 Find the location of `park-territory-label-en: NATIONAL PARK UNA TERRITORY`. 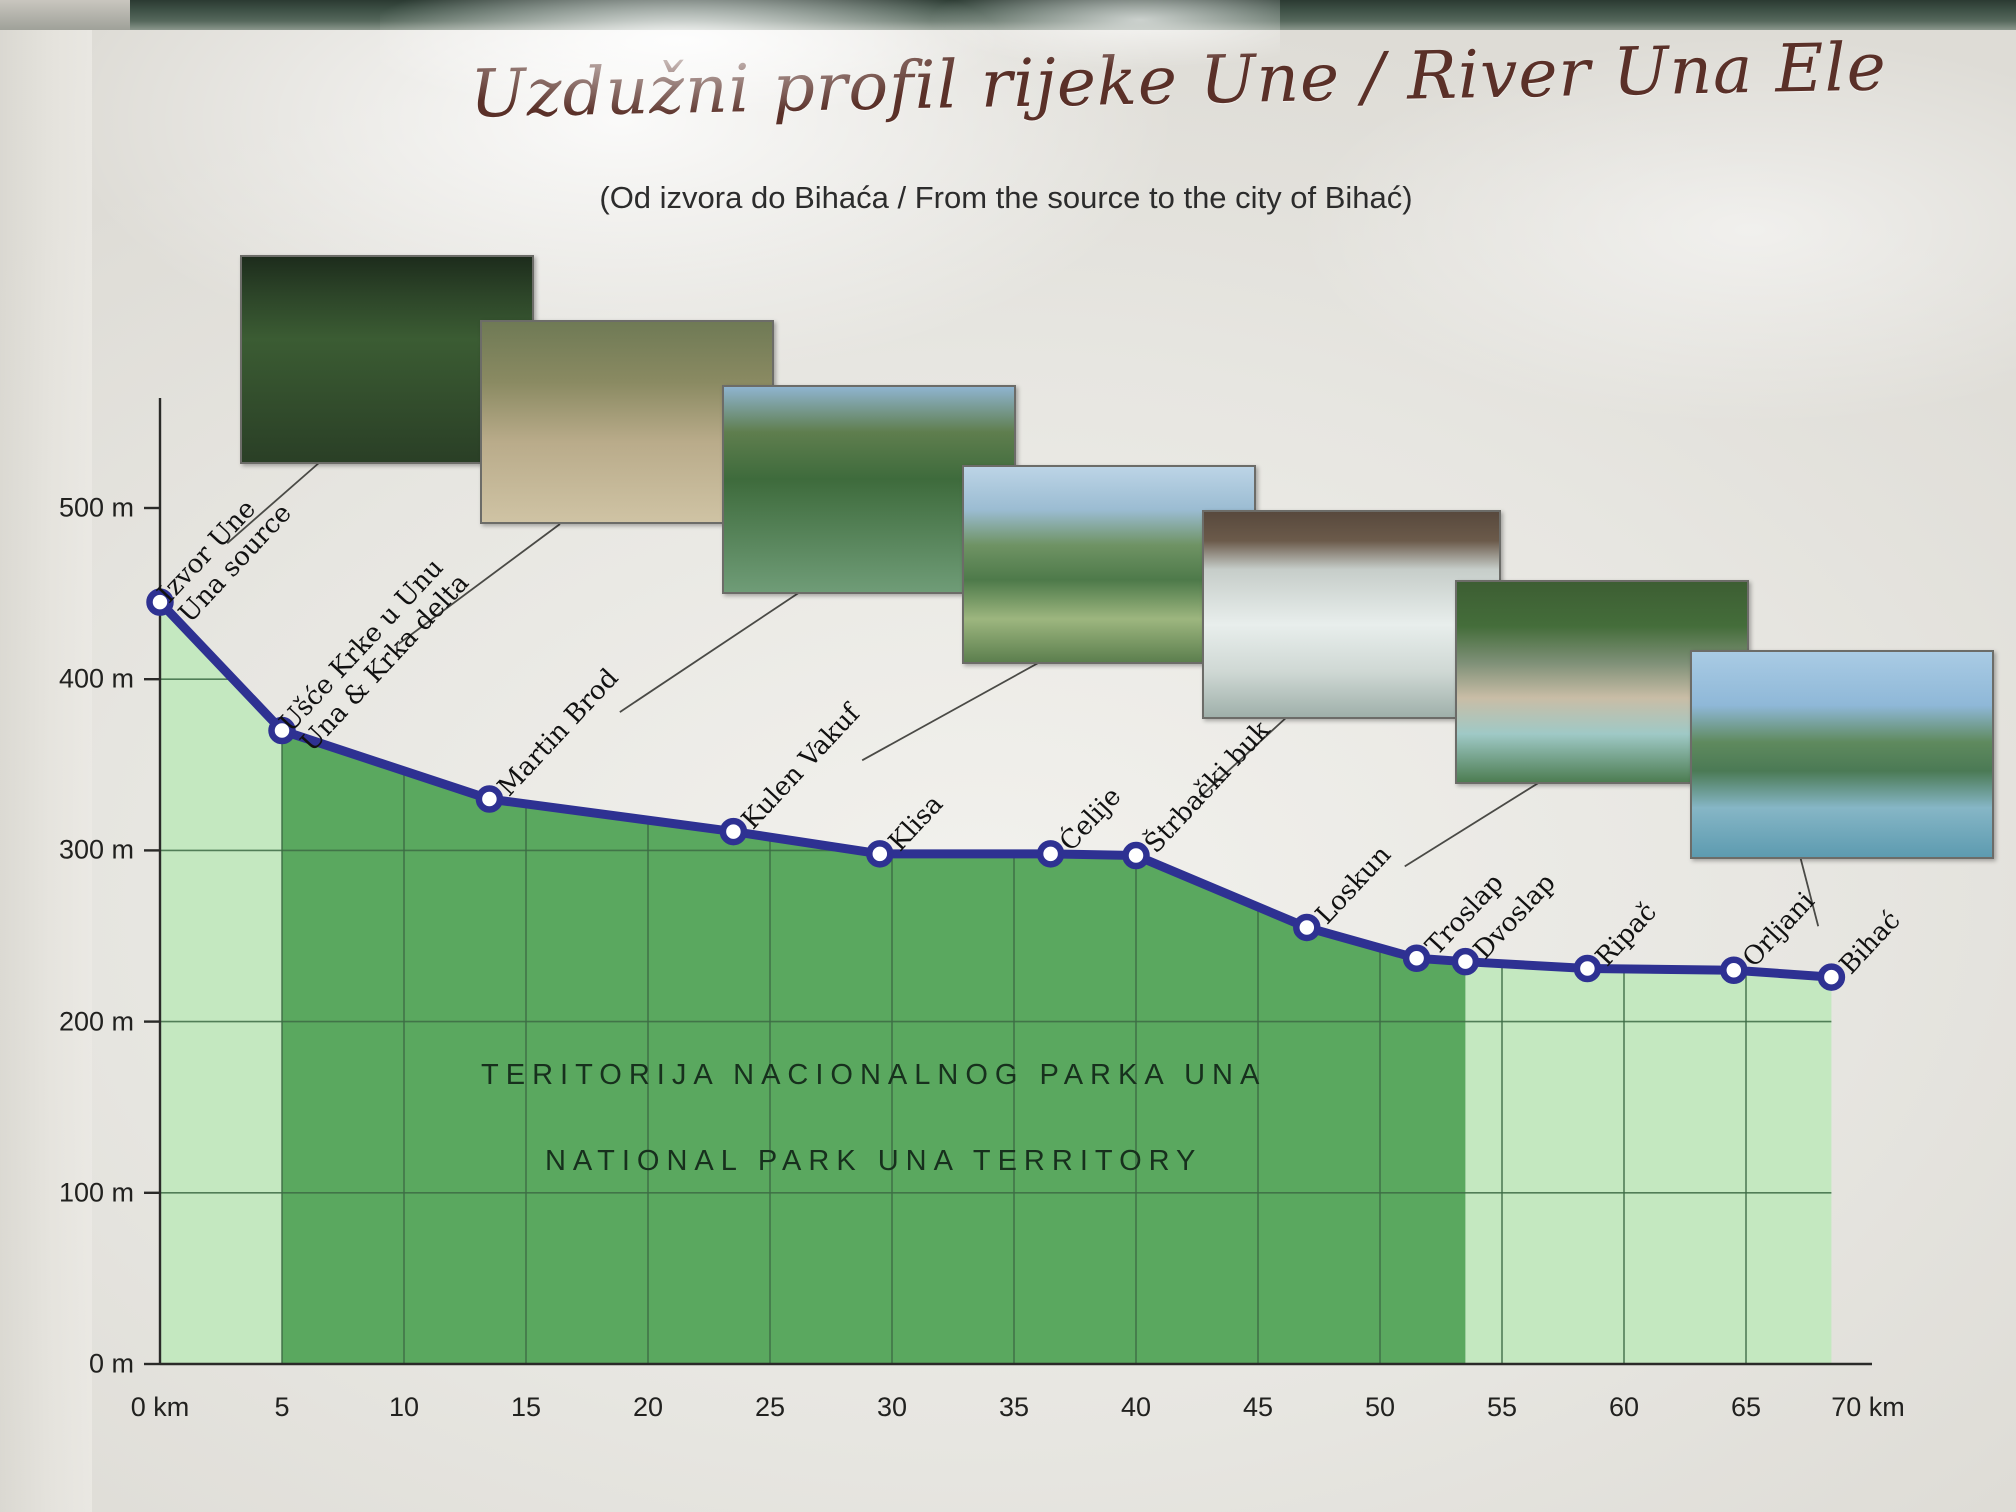

park-territory-label-en: NATIONAL PARK UNA TERRITORY is located at coordinates (873, 1160).